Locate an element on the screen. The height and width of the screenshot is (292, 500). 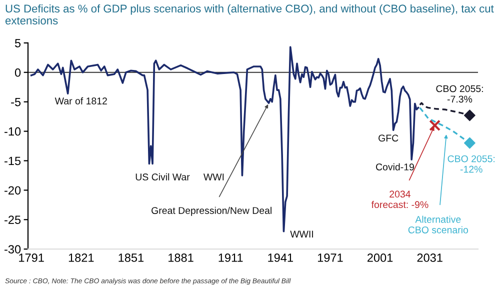
x-tick-label: 1851 is located at coordinates (131, 258).